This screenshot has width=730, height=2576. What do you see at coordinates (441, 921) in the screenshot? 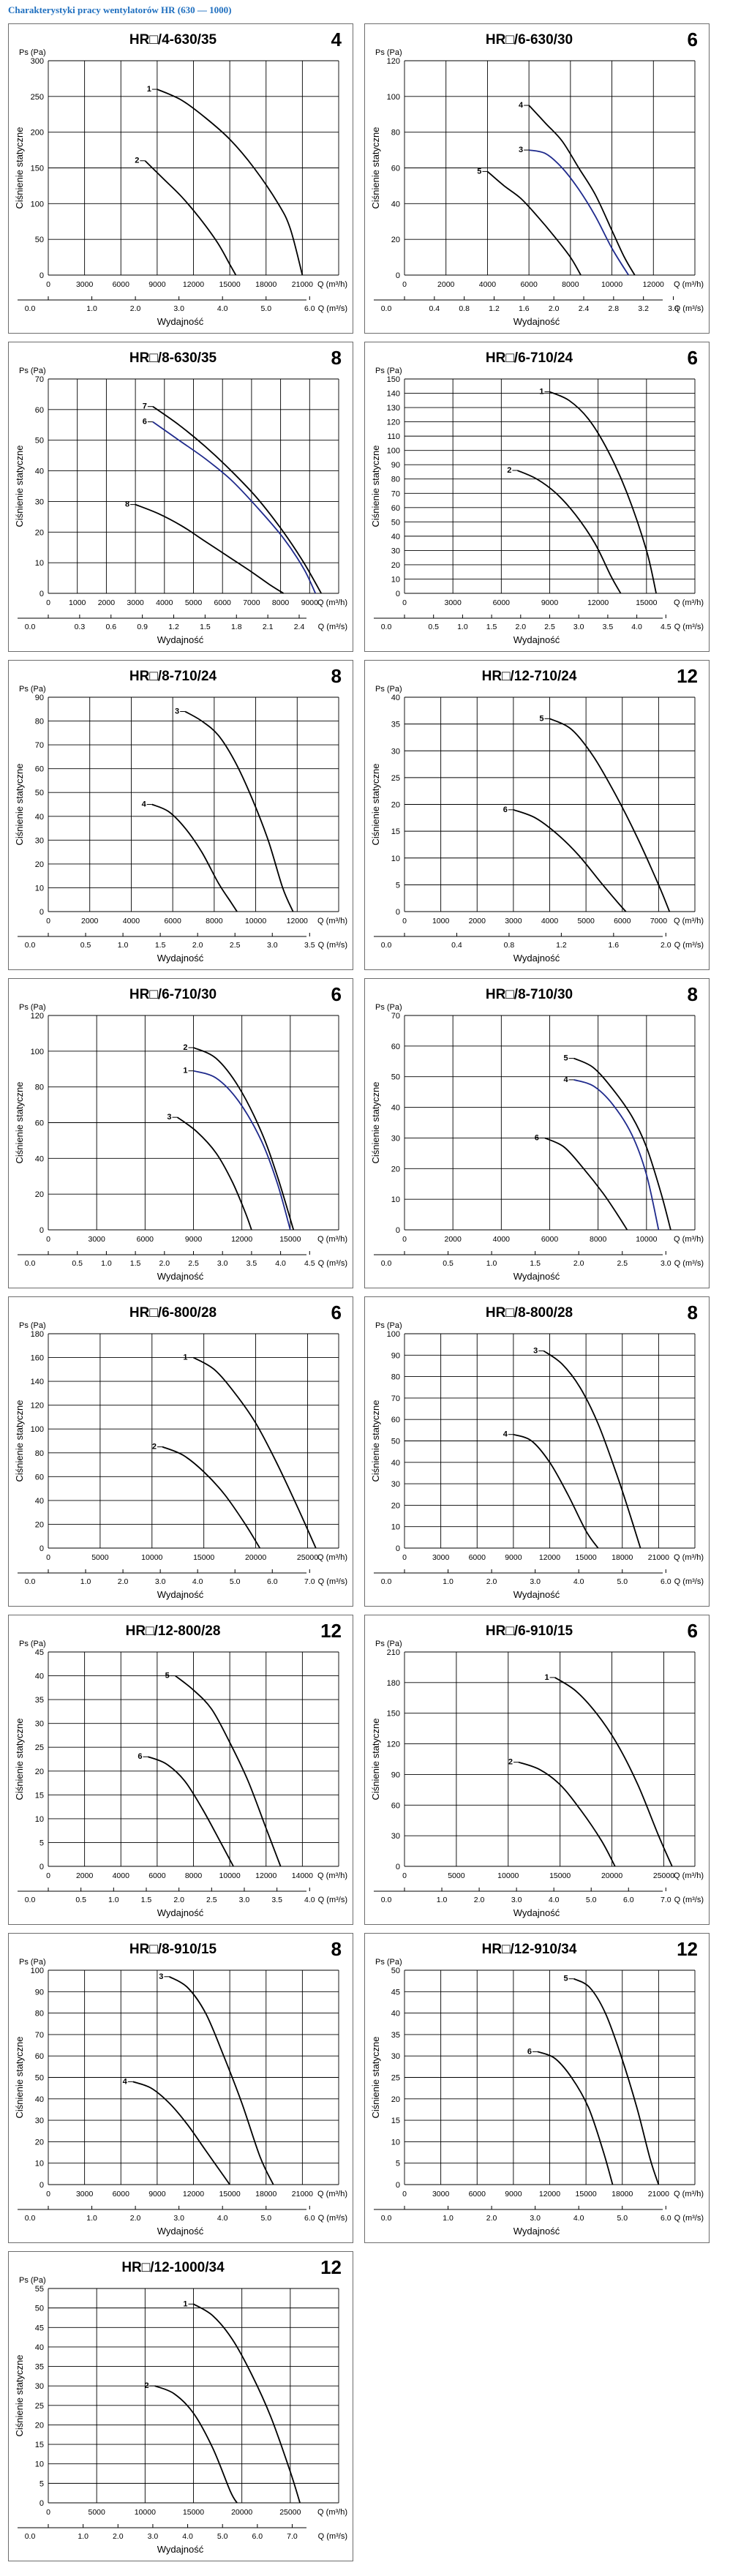
I see `x-tick-label: 1000` at bounding box center [441, 921].